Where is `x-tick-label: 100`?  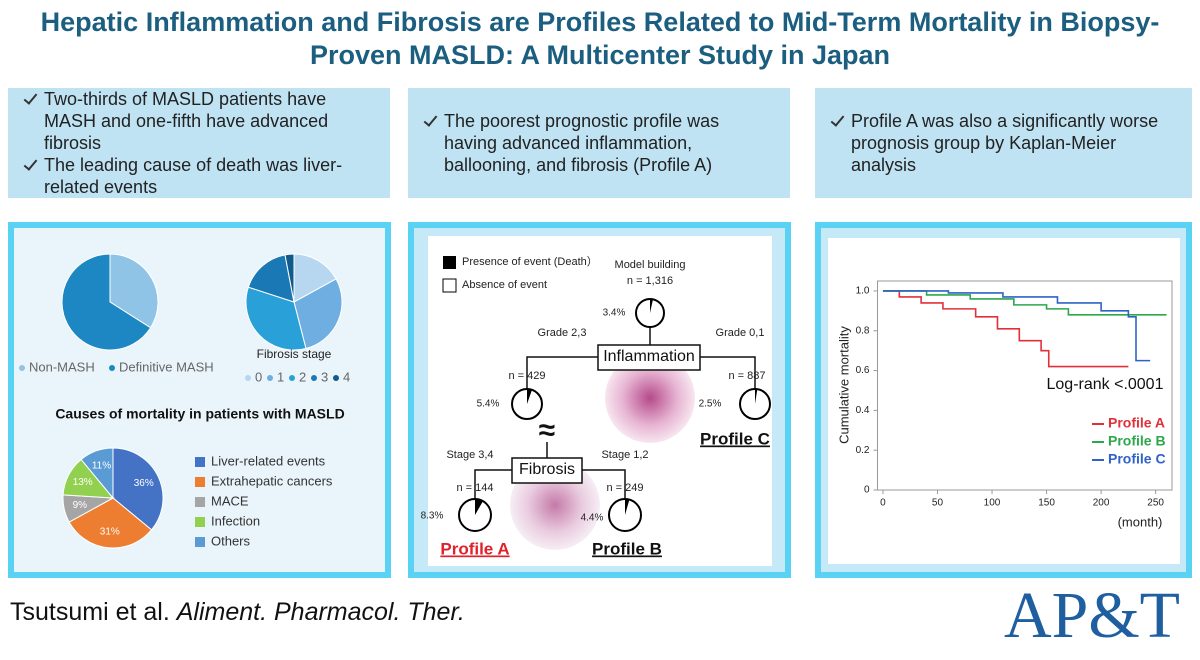
x-tick-label: 100 is located at coordinates (992, 503).